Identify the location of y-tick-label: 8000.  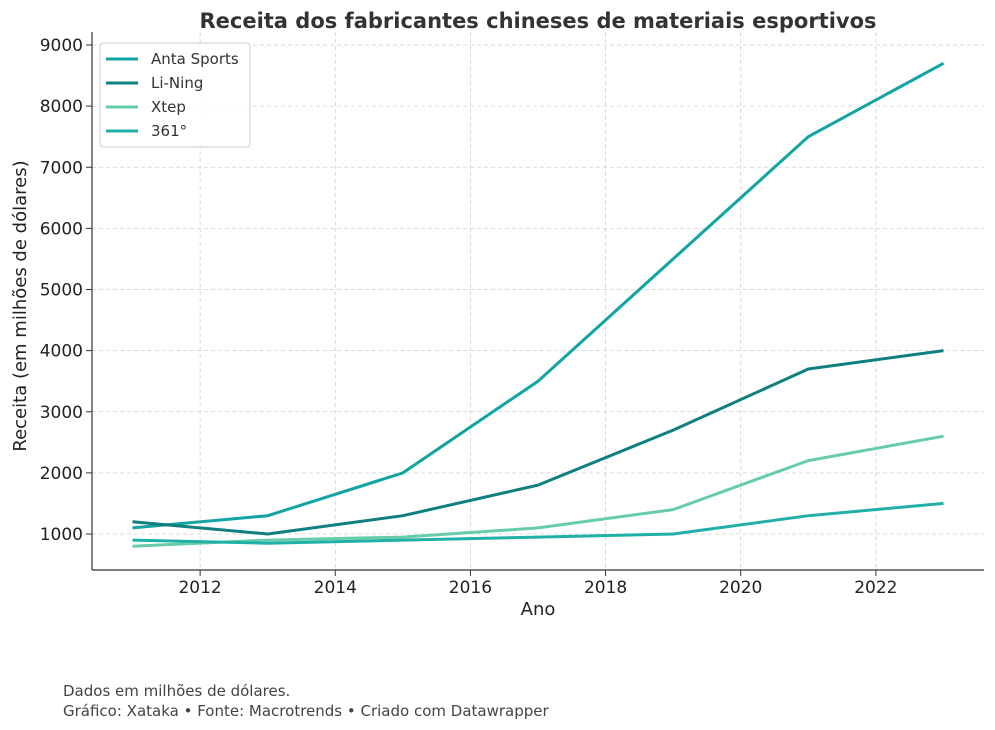
(61, 107).